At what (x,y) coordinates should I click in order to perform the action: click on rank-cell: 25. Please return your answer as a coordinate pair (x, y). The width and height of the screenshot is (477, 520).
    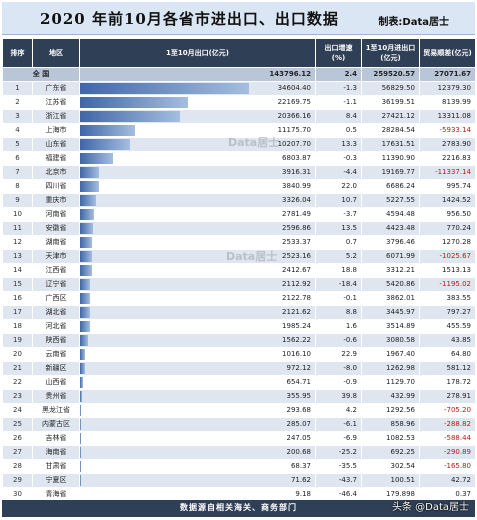
    Looking at the image, I should click on (17, 424).